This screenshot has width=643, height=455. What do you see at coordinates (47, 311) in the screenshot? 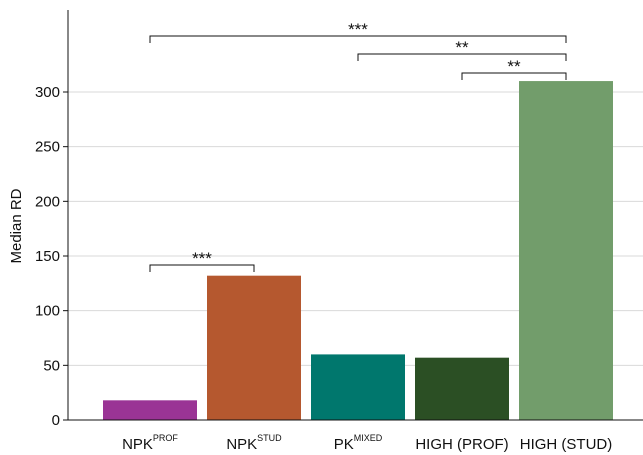
I see `y-tick-label: 100` at bounding box center [47, 311].